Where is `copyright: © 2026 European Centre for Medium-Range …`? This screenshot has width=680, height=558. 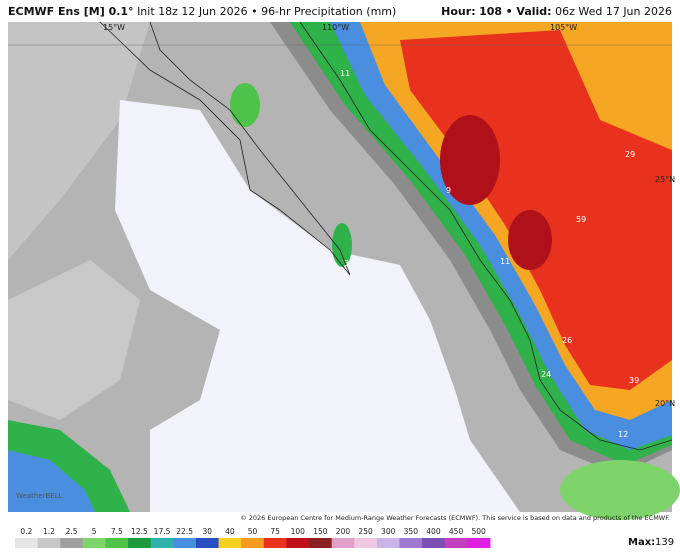
copyright: © 2026 European Centre for Medium-Range … is located at coordinates (455, 518).